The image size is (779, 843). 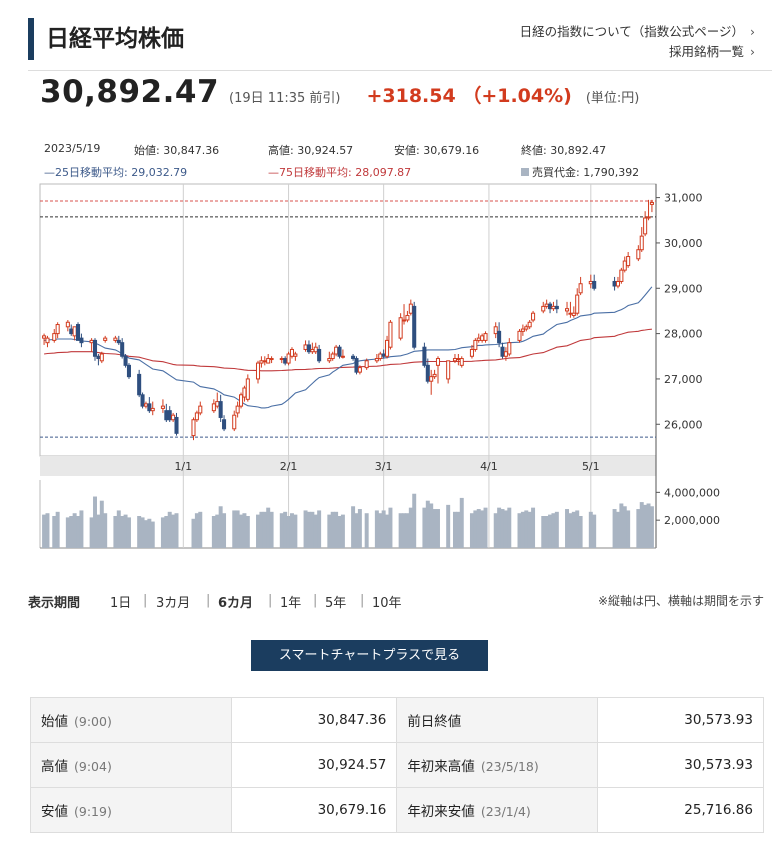 I want to click on index-info-link: 日経の指数について（指数公式ページ） ›, so click(x=637, y=32).